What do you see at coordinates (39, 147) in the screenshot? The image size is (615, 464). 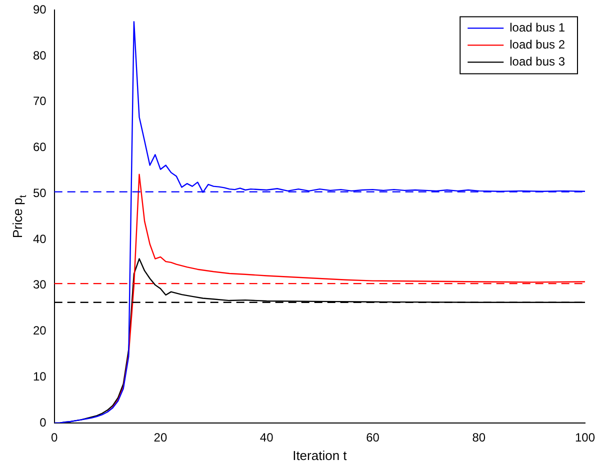 I see `y-tick-label: 60` at bounding box center [39, 147].